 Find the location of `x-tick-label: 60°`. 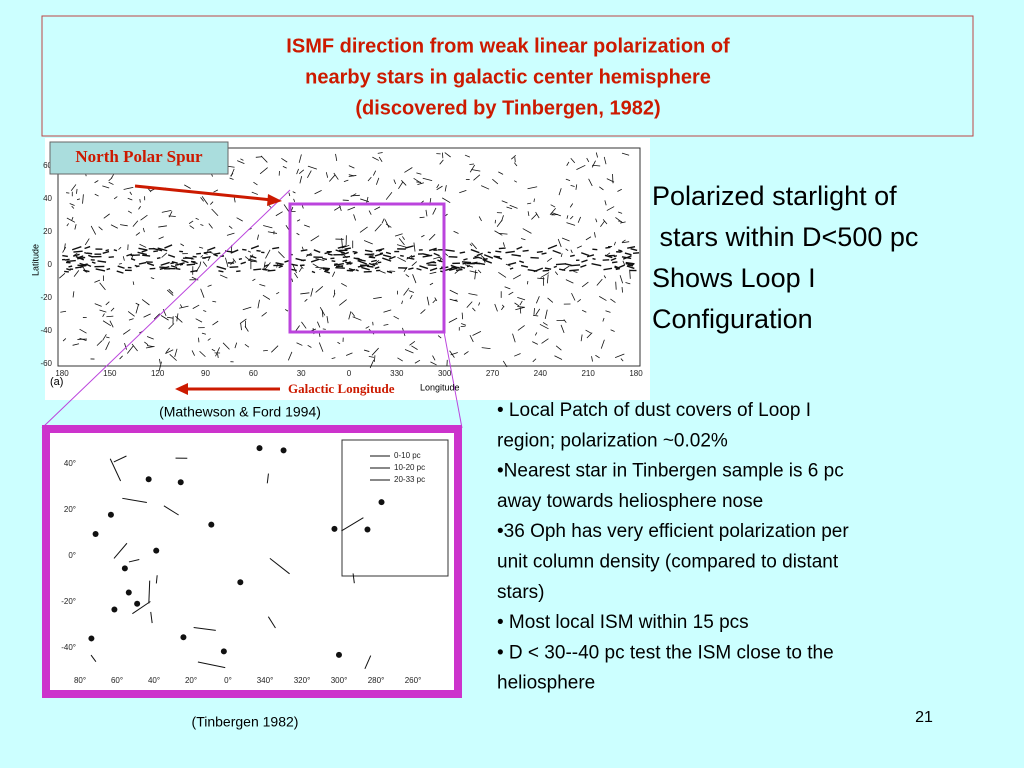

x-tick-label: 60° is located at coordinates (117, 680).